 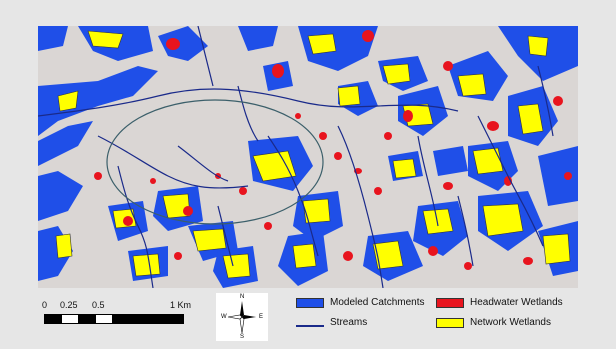 What do you see at coordinates (242, 337) in the screenshot?
I see `south-label: S` at bounding box center [242, 337].